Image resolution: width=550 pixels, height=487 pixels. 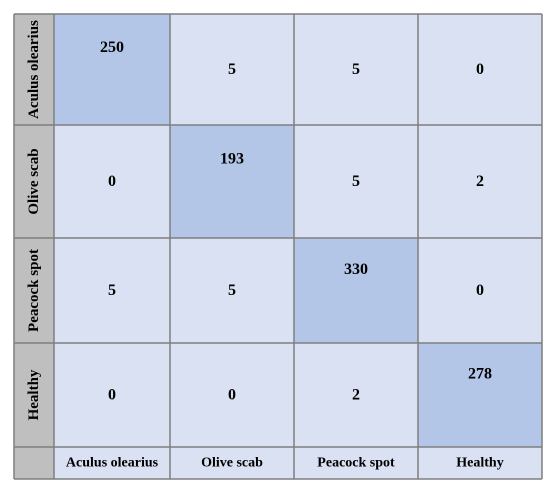 What do you see at coordinates (356, 269) in the screenshot?
I see `cell-value: 330` at bounding box center [356, 269].